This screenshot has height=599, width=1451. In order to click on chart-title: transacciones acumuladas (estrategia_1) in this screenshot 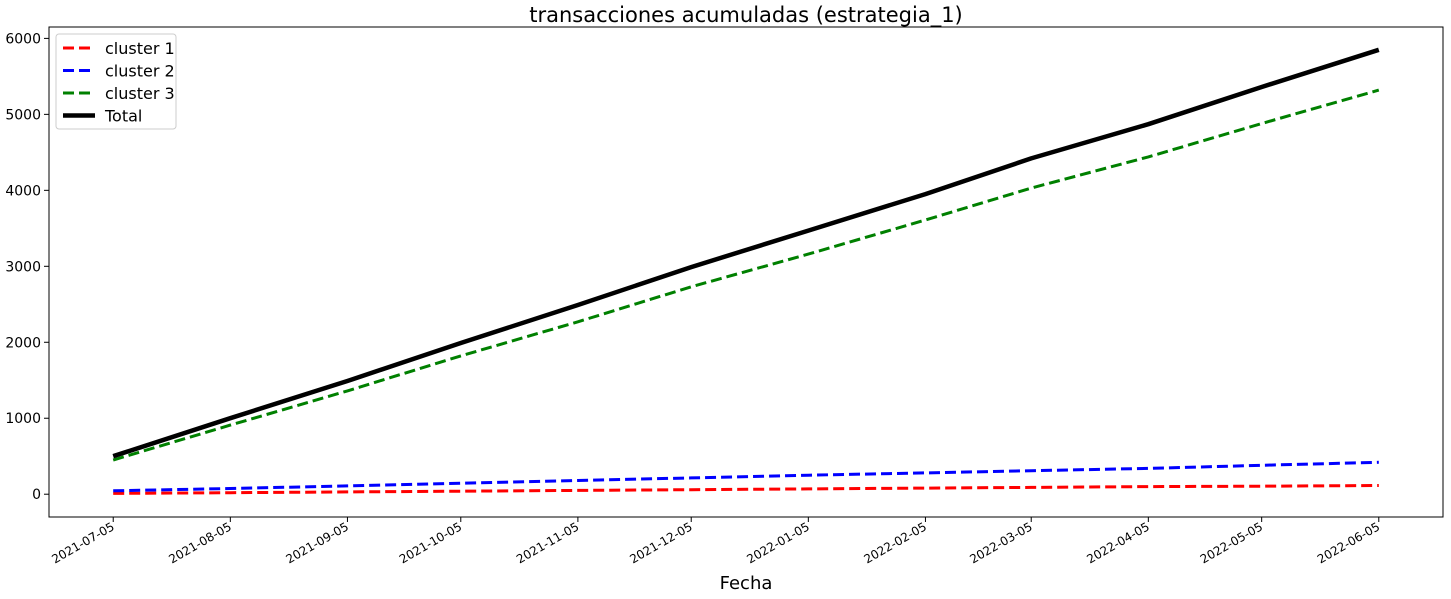, I will do `click(746, 15)`.